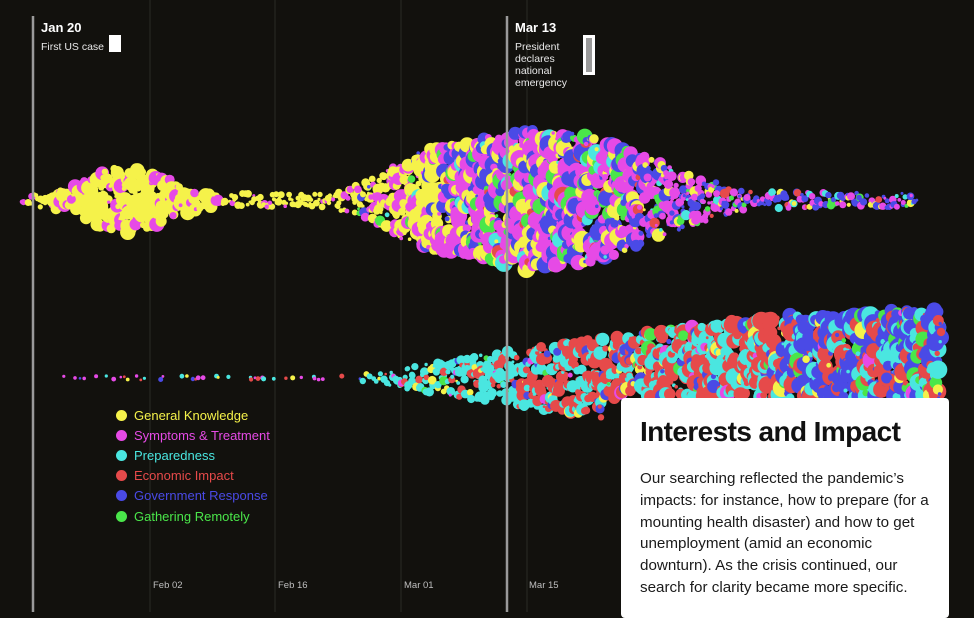 Image resolution: width=974 pixels, height=618 pixels. Describe the element at coordinates (201, 496) in the screenshot. I see `legend-label: Government Response` at that location.